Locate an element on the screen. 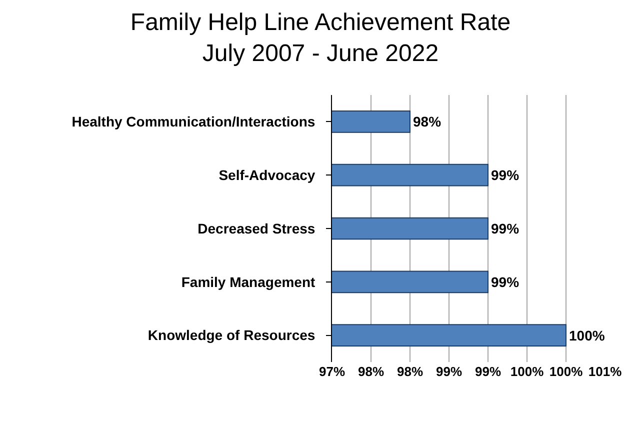 The width and height of the screenshot is (641, 428). data-label: 100% is located at coordinates (587, 335).